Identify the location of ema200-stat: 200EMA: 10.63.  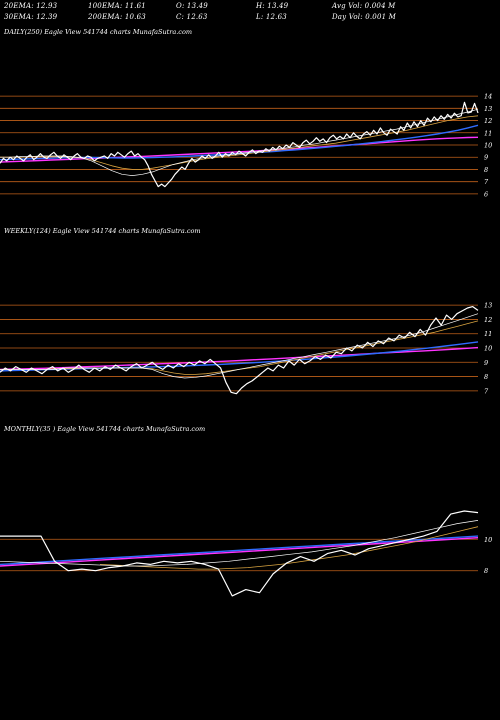
(117, 17).